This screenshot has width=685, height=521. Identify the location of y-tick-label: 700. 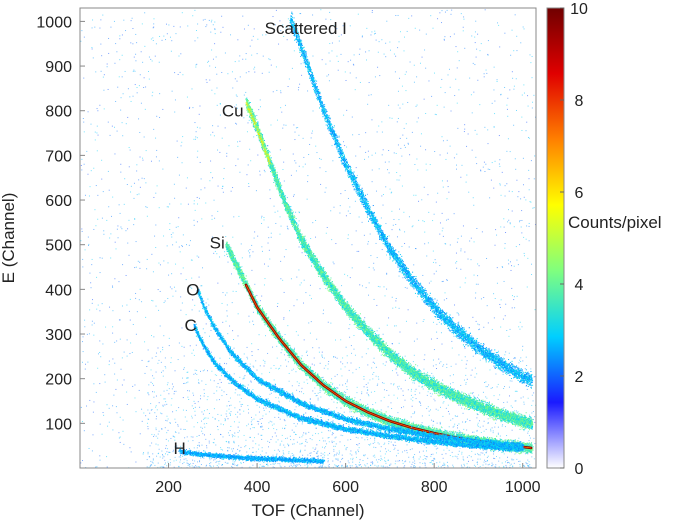
(58, 156).